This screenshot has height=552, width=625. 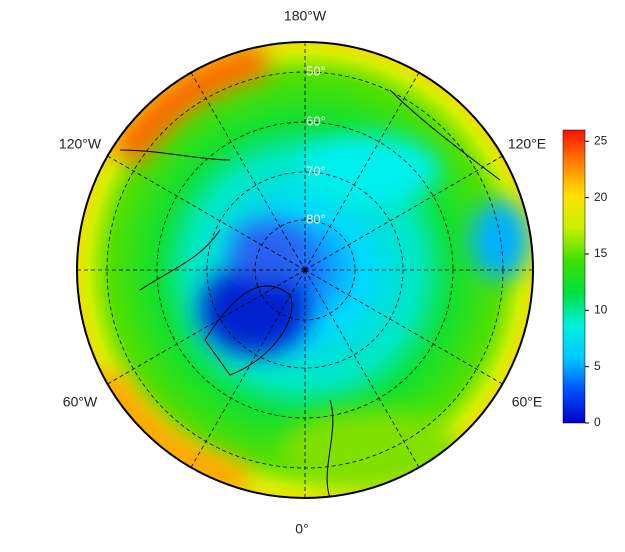 What do you see at coordinates (601, 197) in the screenshot?
I see `colorbar-tick-label: 20` at bounding box center [601, 197].